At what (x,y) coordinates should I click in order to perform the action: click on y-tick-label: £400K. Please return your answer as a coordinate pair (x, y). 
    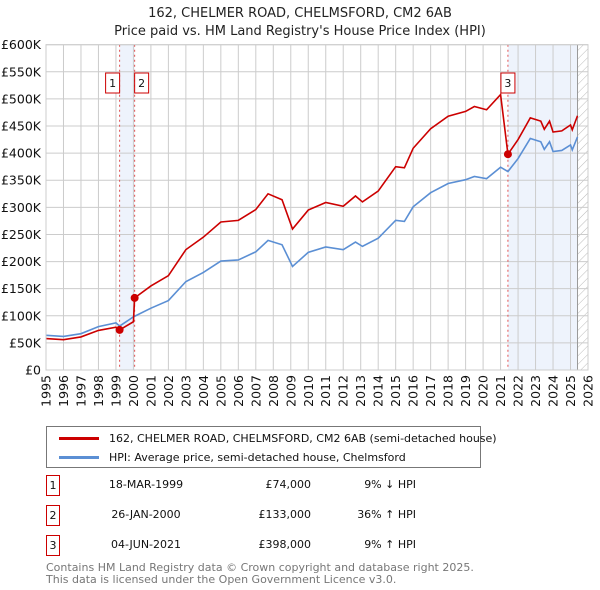
    Looking at the image, I should click on (21, 153).